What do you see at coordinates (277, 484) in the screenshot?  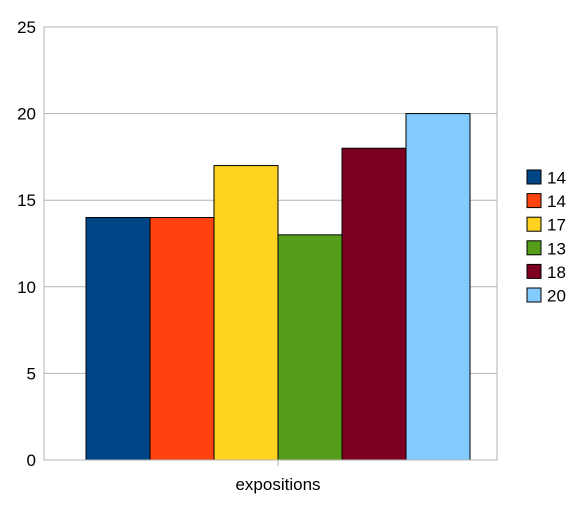 I see `x-axis-category-label: expositions` at bounding box center [277, 484].